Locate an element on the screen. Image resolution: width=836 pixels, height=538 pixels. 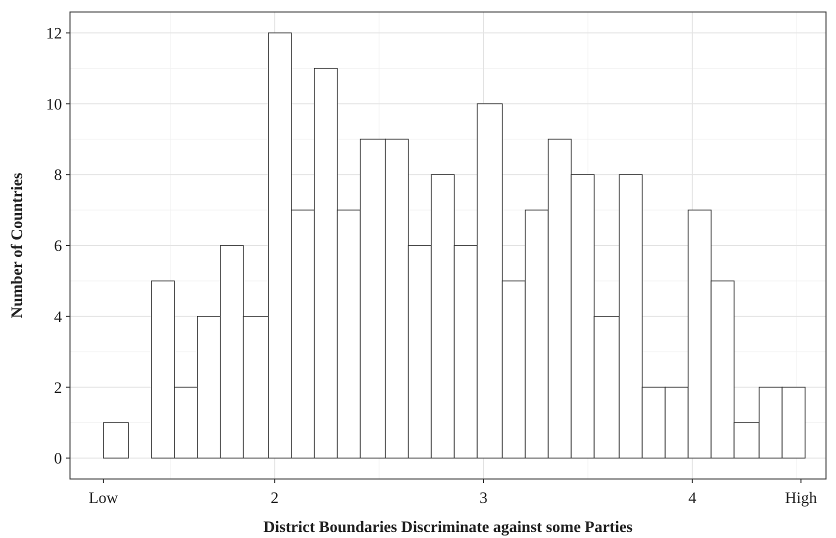
y-tick-label: 0 is located at coordinates (58, 459).